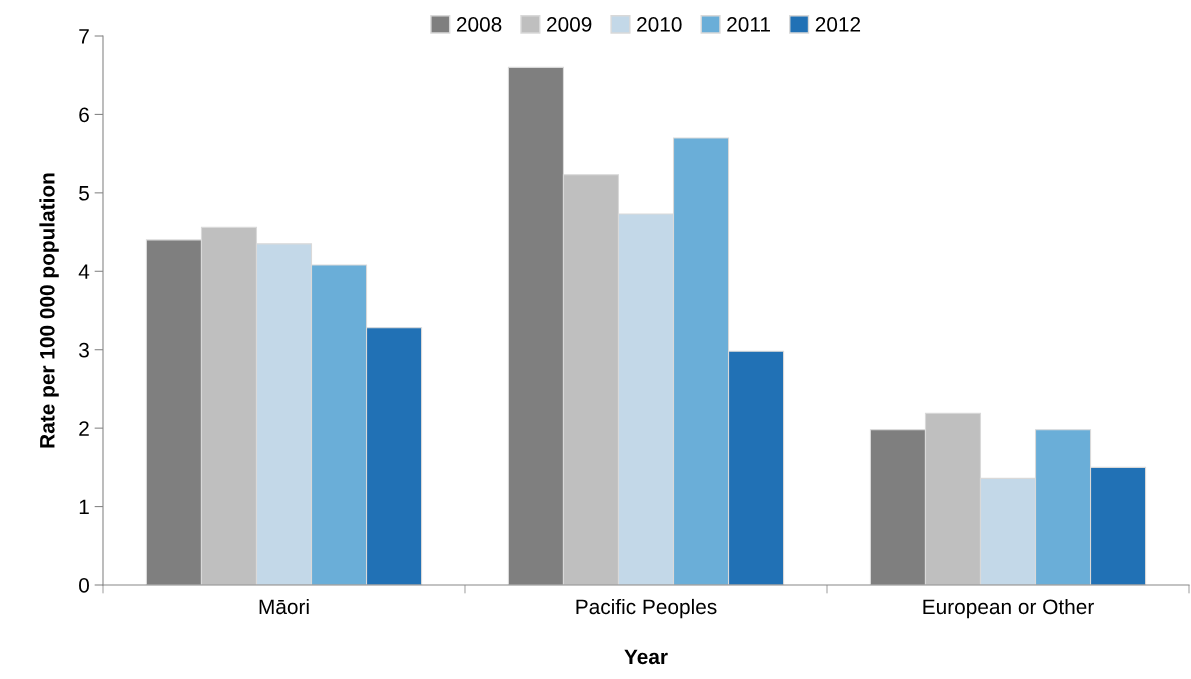  Describe the element at coordinates (659, 24) in the screenshot. I see `legend-label: 2010` at that location.